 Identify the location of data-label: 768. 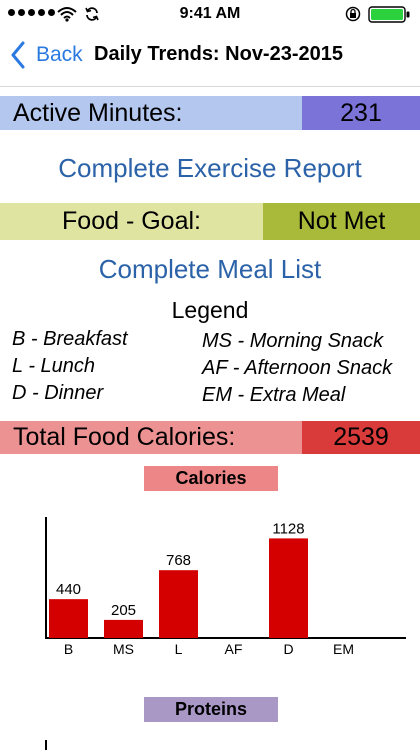
(178, 560).